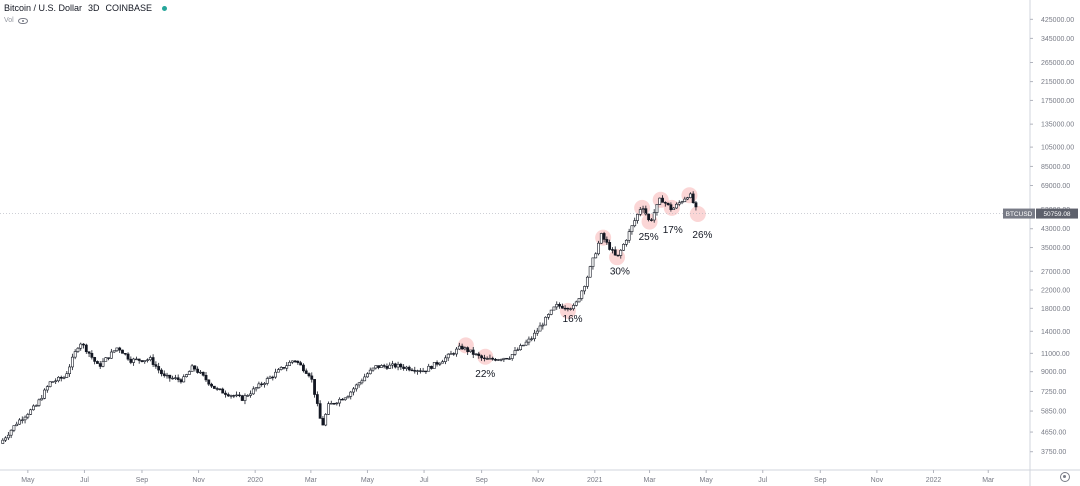 This screenshot has height=486, width=1080. Describe the element at coordinates (22, 20) in the screenshot. I see `eye-icon` at that location.